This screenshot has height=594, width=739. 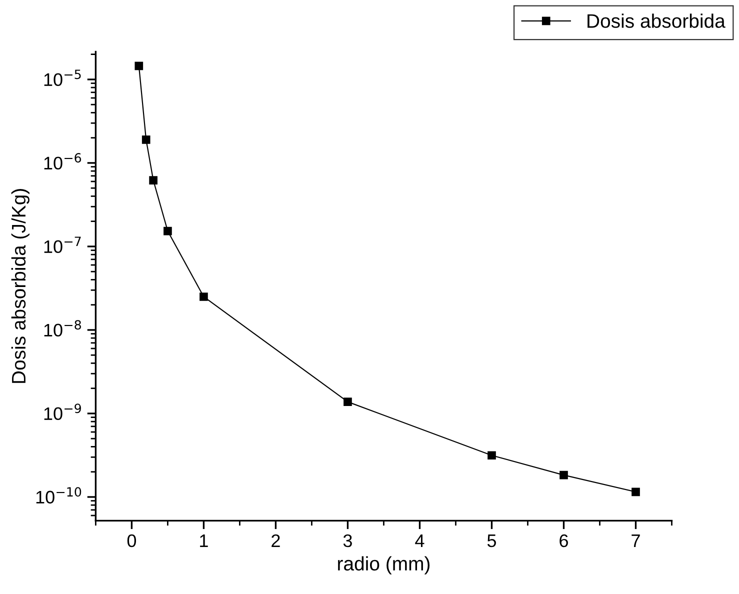 What do you see at coordinates (20, 286) in the screenshot?
I see `y-axis-title: Dosis absorbida (J/Kg)` at bounding box center [20, 286].